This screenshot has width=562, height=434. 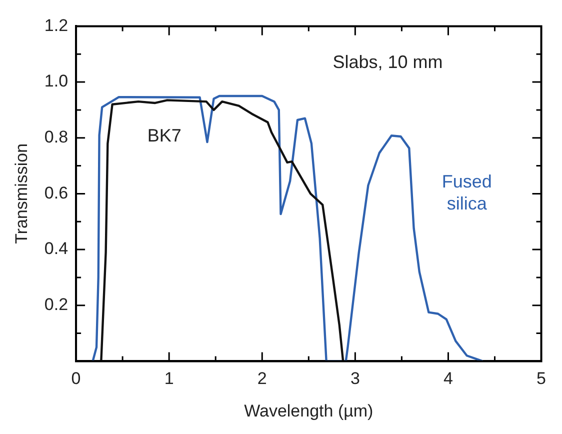 I want to click on x-tick-label: 2, so click(x=262, y=378).